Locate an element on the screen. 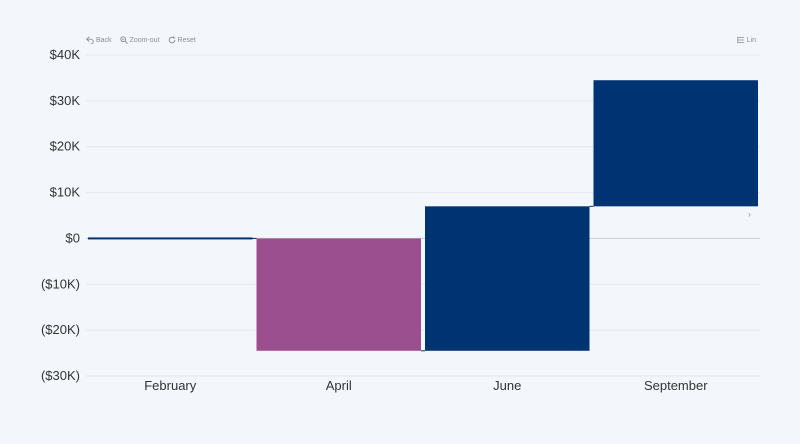 The image size is (800, 444). view-toggle-button: Lin is located at coordinates (746, 40).